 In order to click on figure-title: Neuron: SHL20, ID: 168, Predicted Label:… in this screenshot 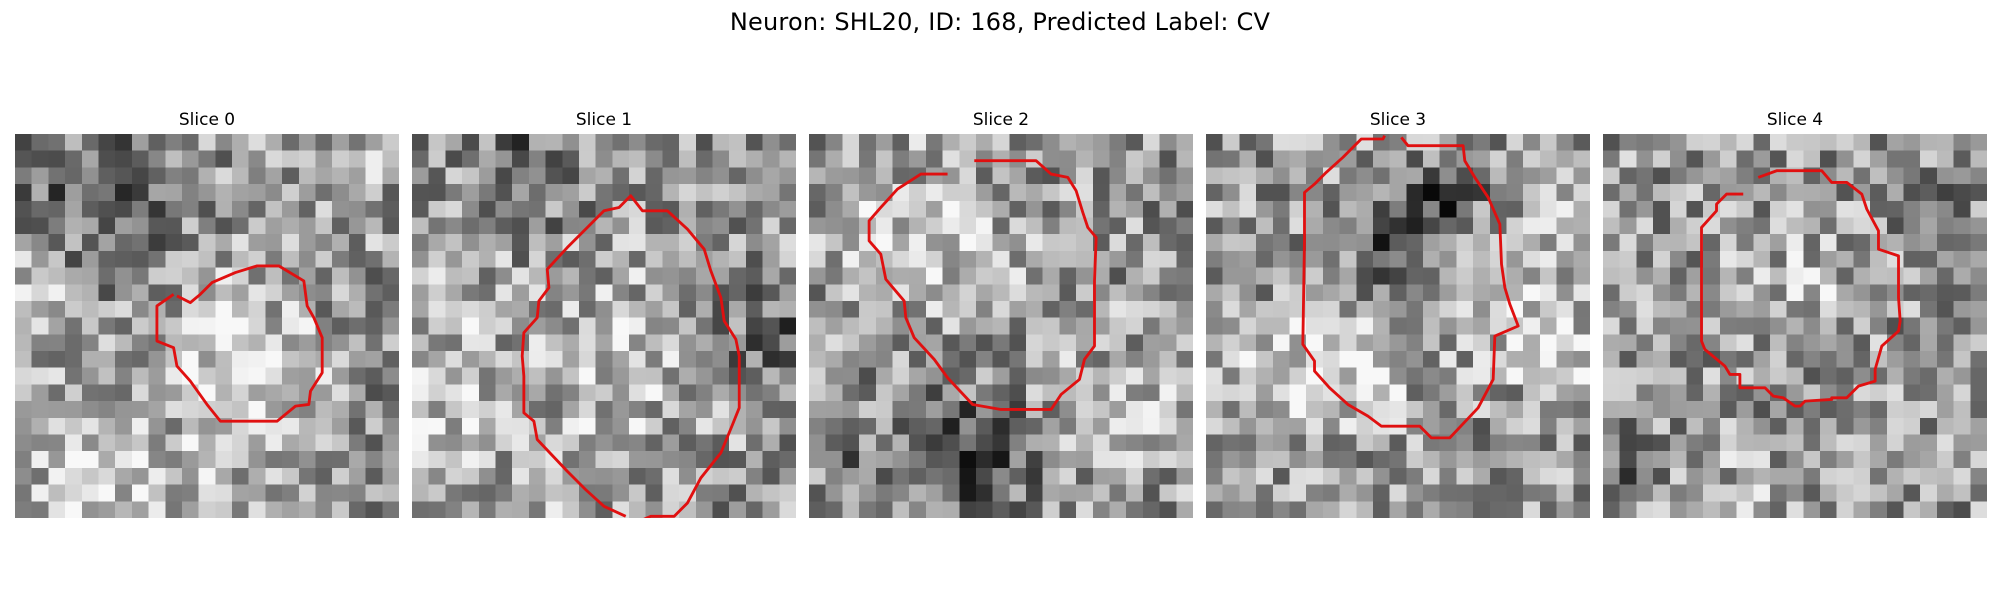, I will do `click(1000, 22)`.